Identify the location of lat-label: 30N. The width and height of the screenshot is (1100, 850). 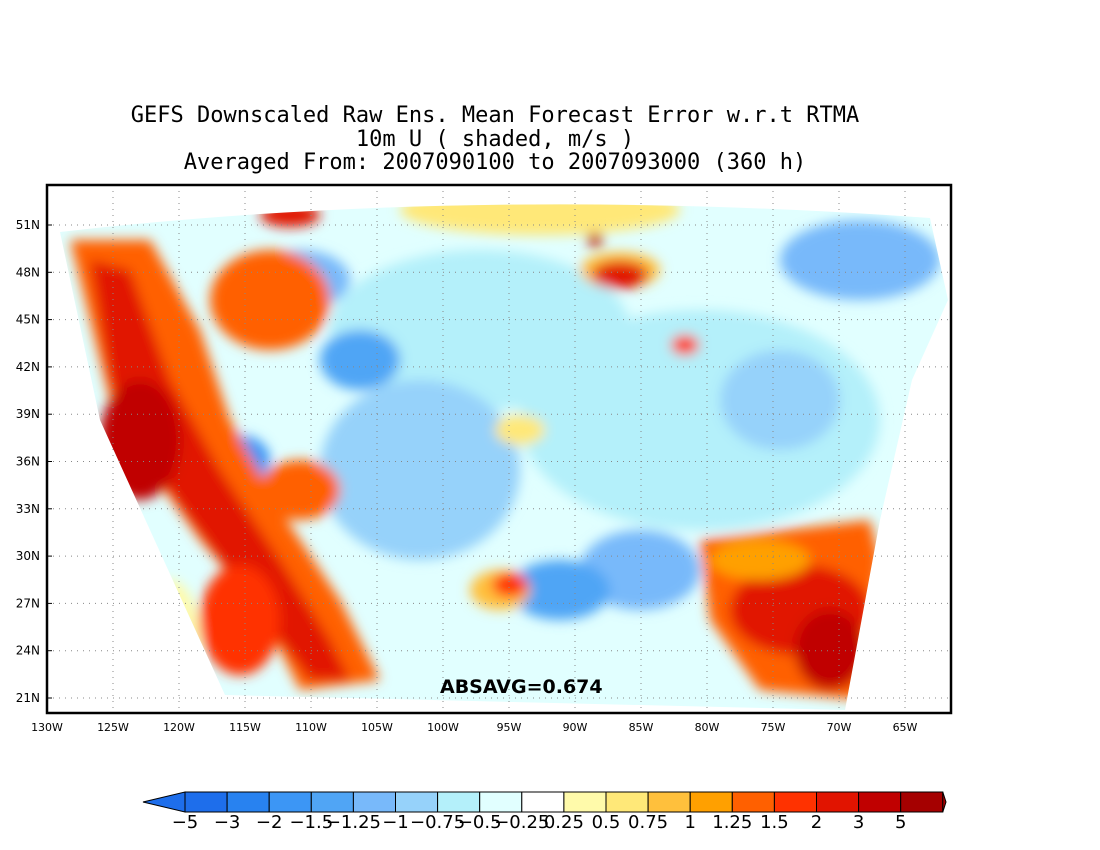
(28, 556).